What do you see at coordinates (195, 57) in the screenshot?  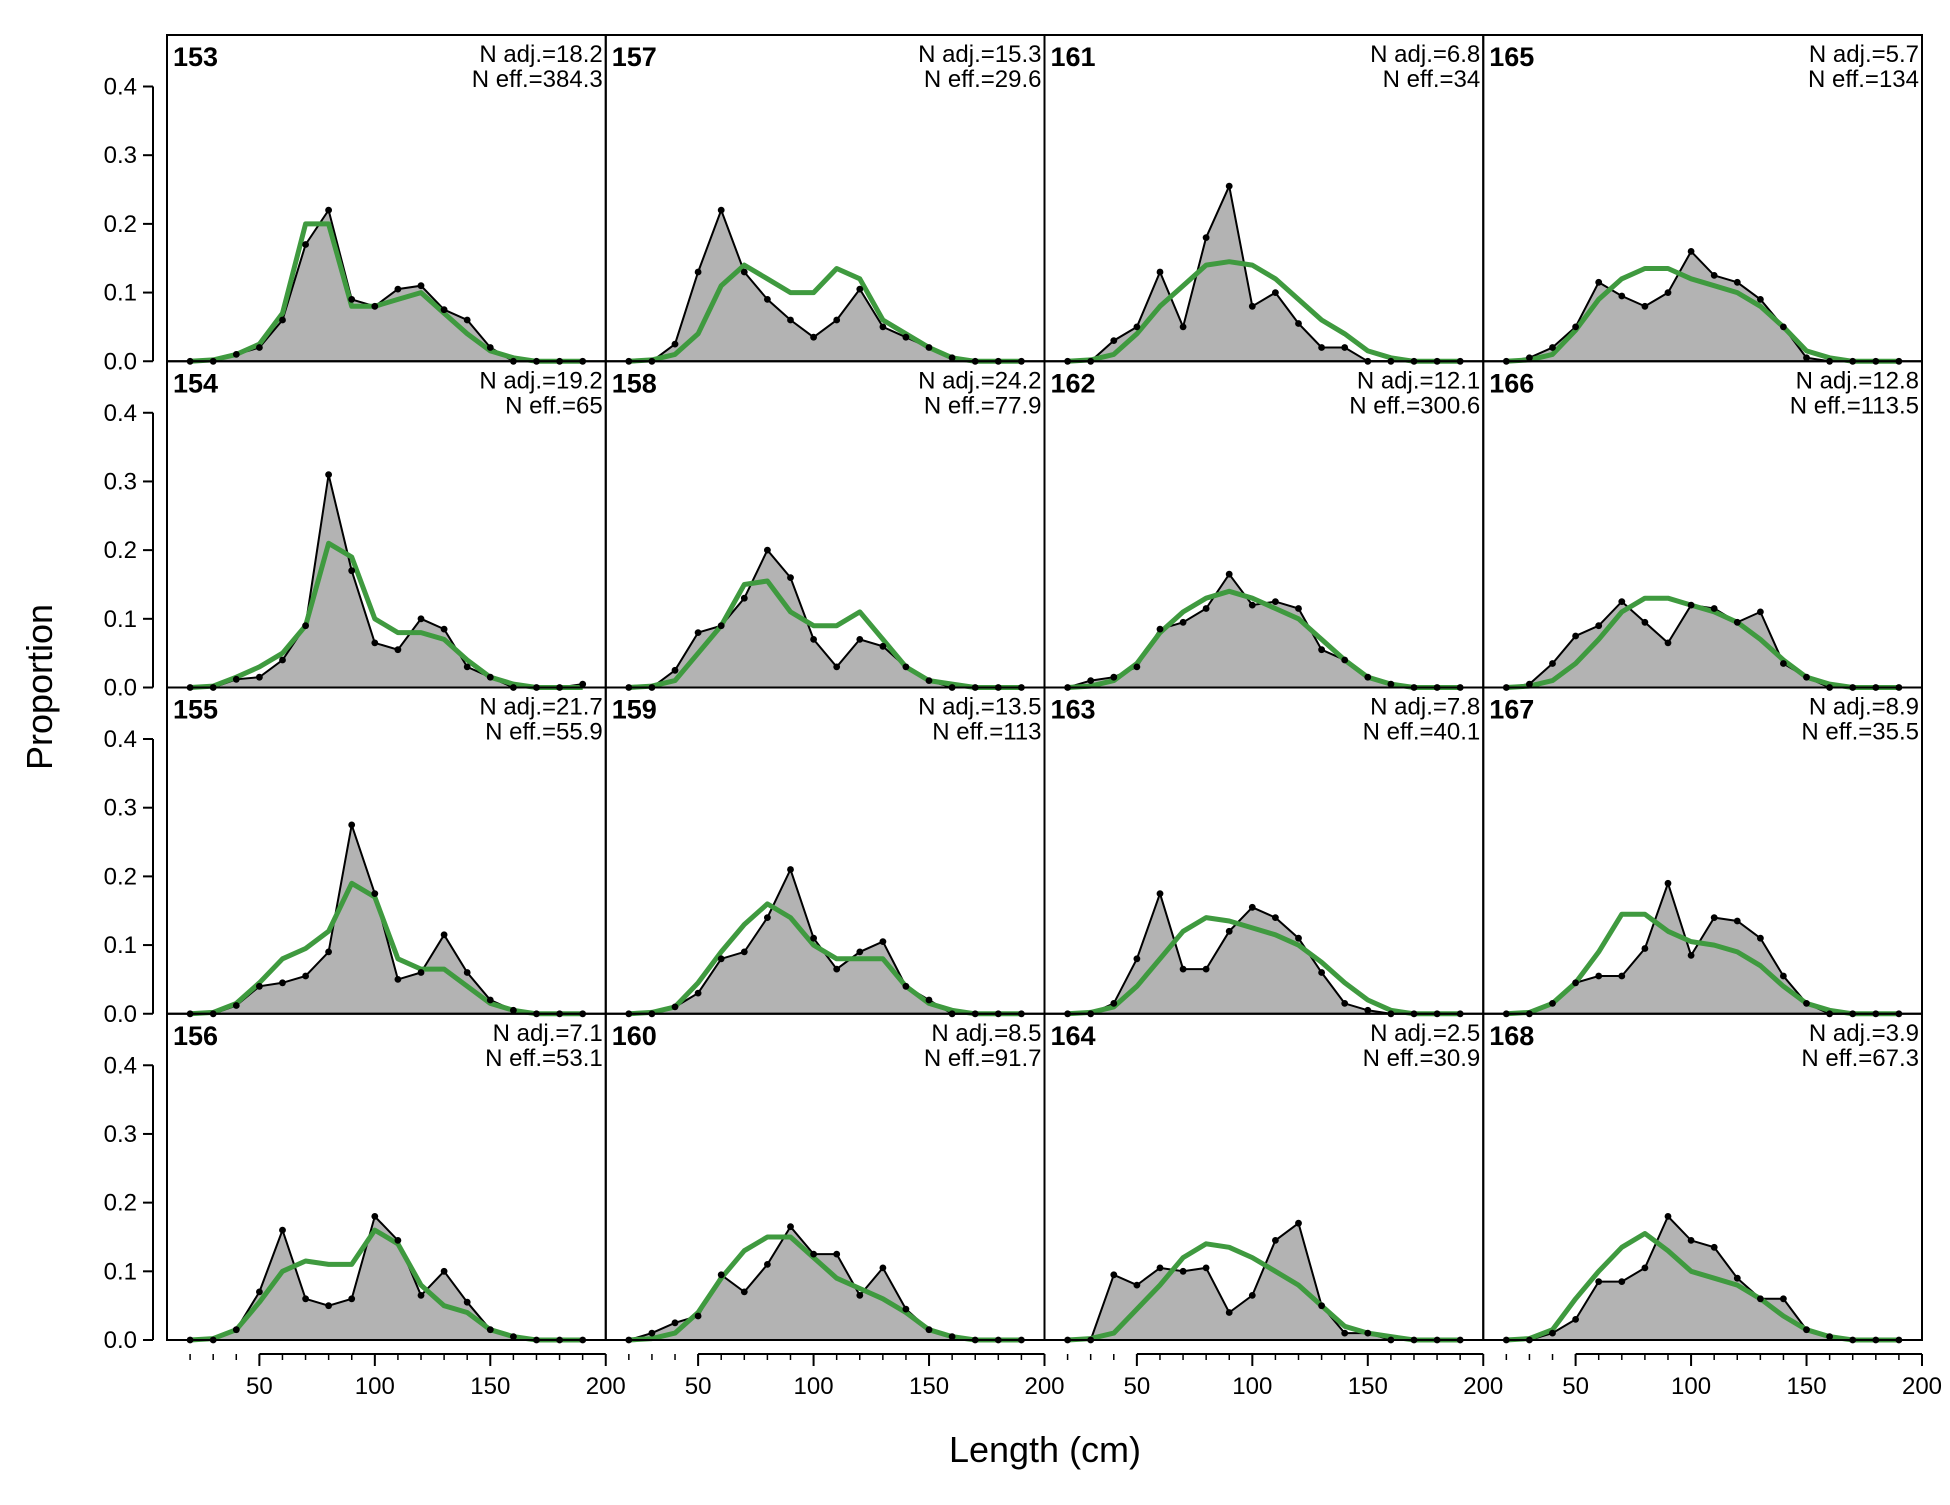 I see `panel-id-label: 153` at bounding box center [195, 57].